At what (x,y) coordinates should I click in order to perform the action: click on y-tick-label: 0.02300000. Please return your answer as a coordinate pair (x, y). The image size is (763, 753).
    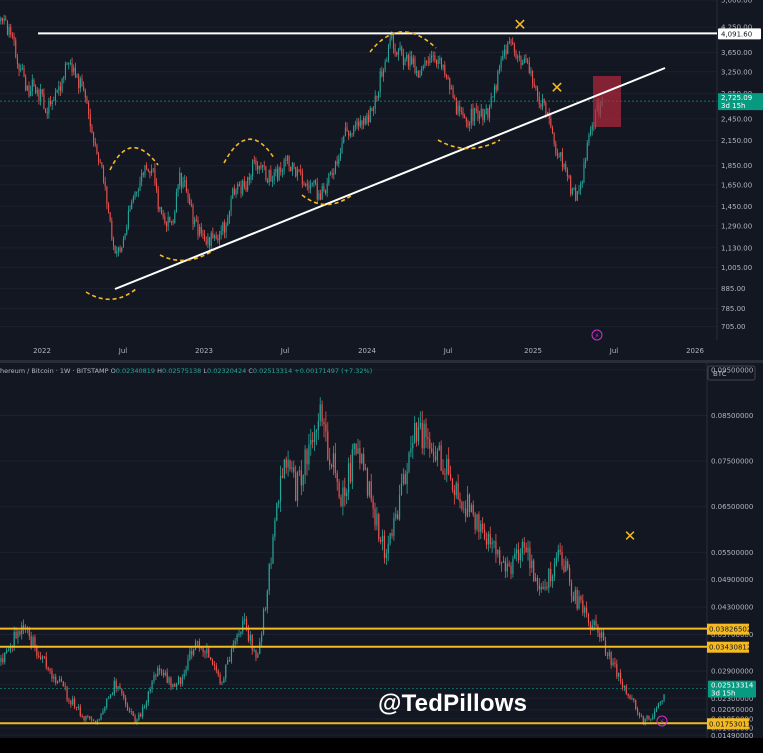
    Looking at the image, I should click on (732, 699).